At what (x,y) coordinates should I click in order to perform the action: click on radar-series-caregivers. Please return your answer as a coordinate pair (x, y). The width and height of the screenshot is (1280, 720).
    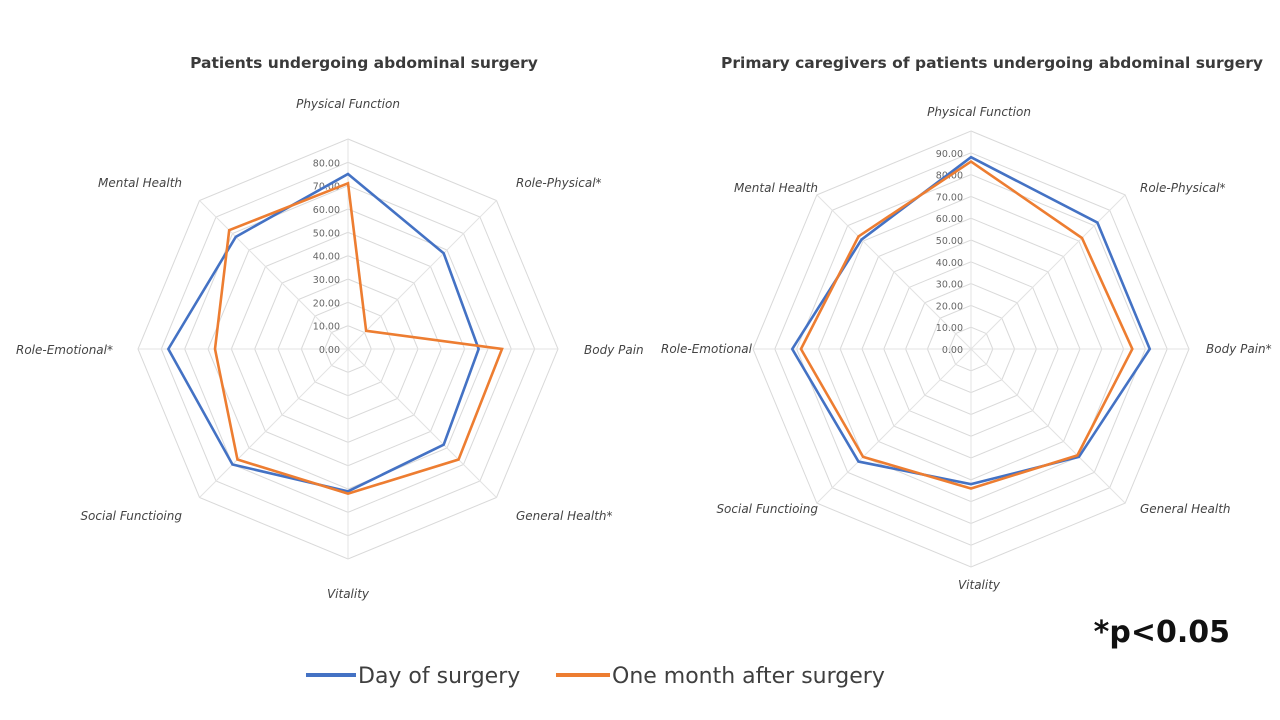
    Looking at the image, I should click on (971, 322).